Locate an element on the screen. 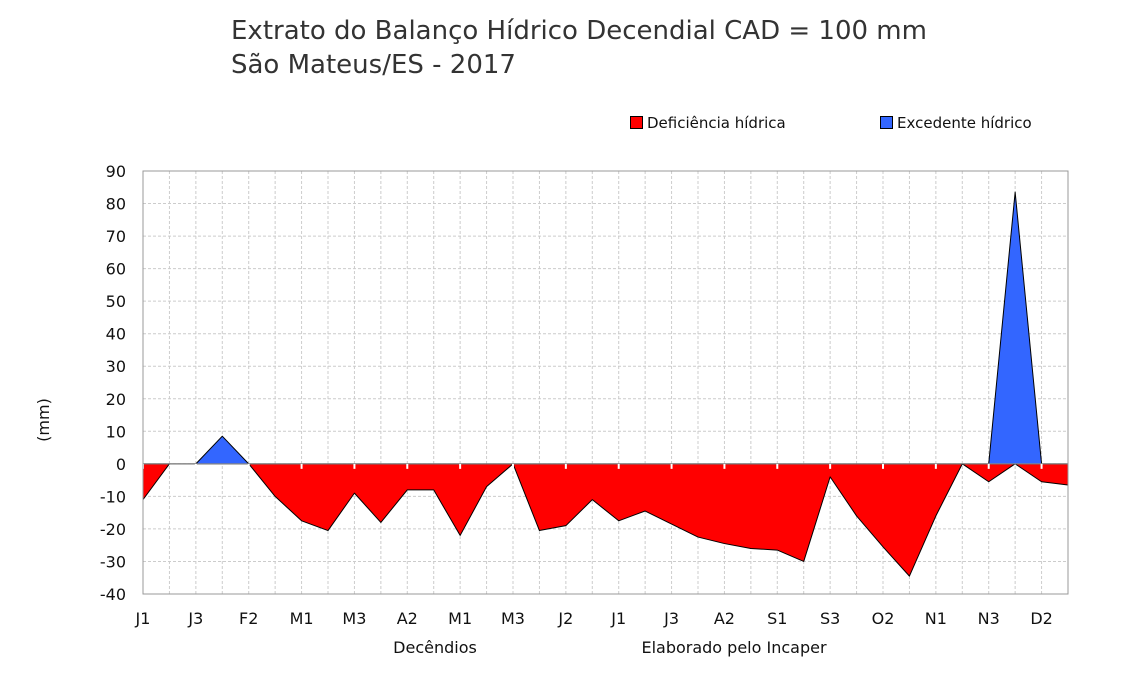 The image size is (1146, 692). y-tick-label: 90 is located at coordinates (116, 171).